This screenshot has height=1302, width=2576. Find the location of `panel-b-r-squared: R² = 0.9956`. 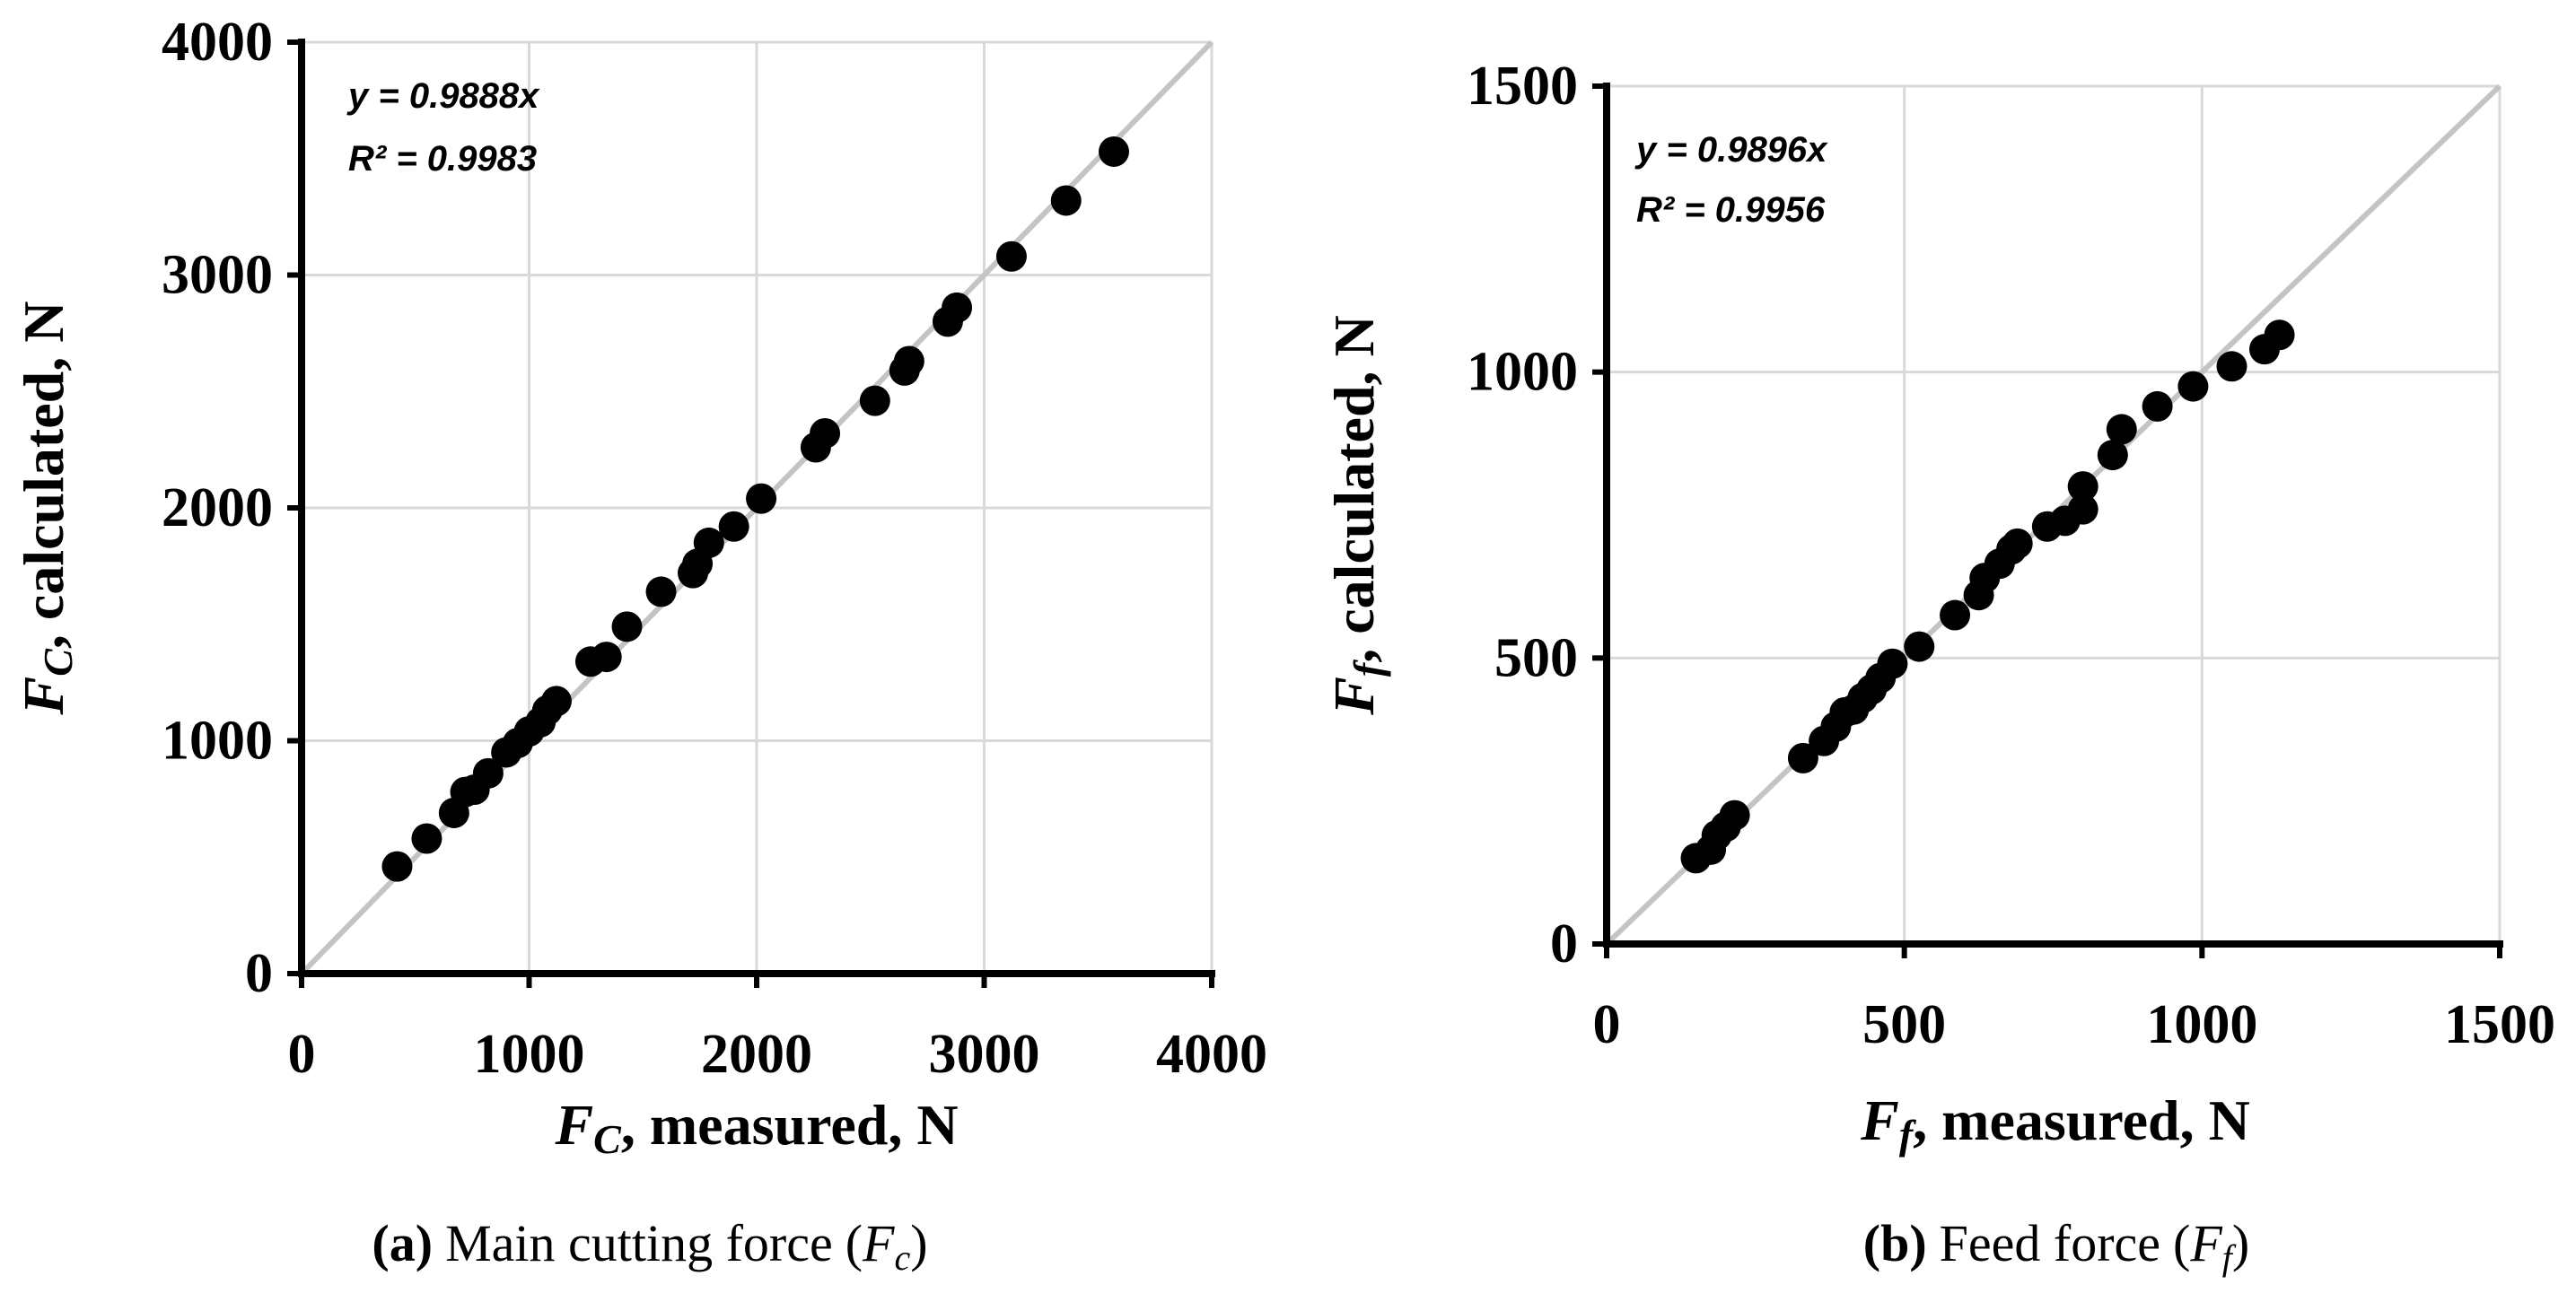

panel-b-r-squared: R² = 0.9956 is located at coordinates (1731, 210).